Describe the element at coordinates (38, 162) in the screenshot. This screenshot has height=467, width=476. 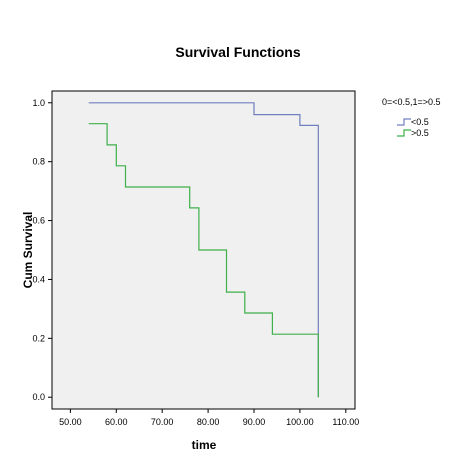
I see `y-tick-label: 0.8` at that location.